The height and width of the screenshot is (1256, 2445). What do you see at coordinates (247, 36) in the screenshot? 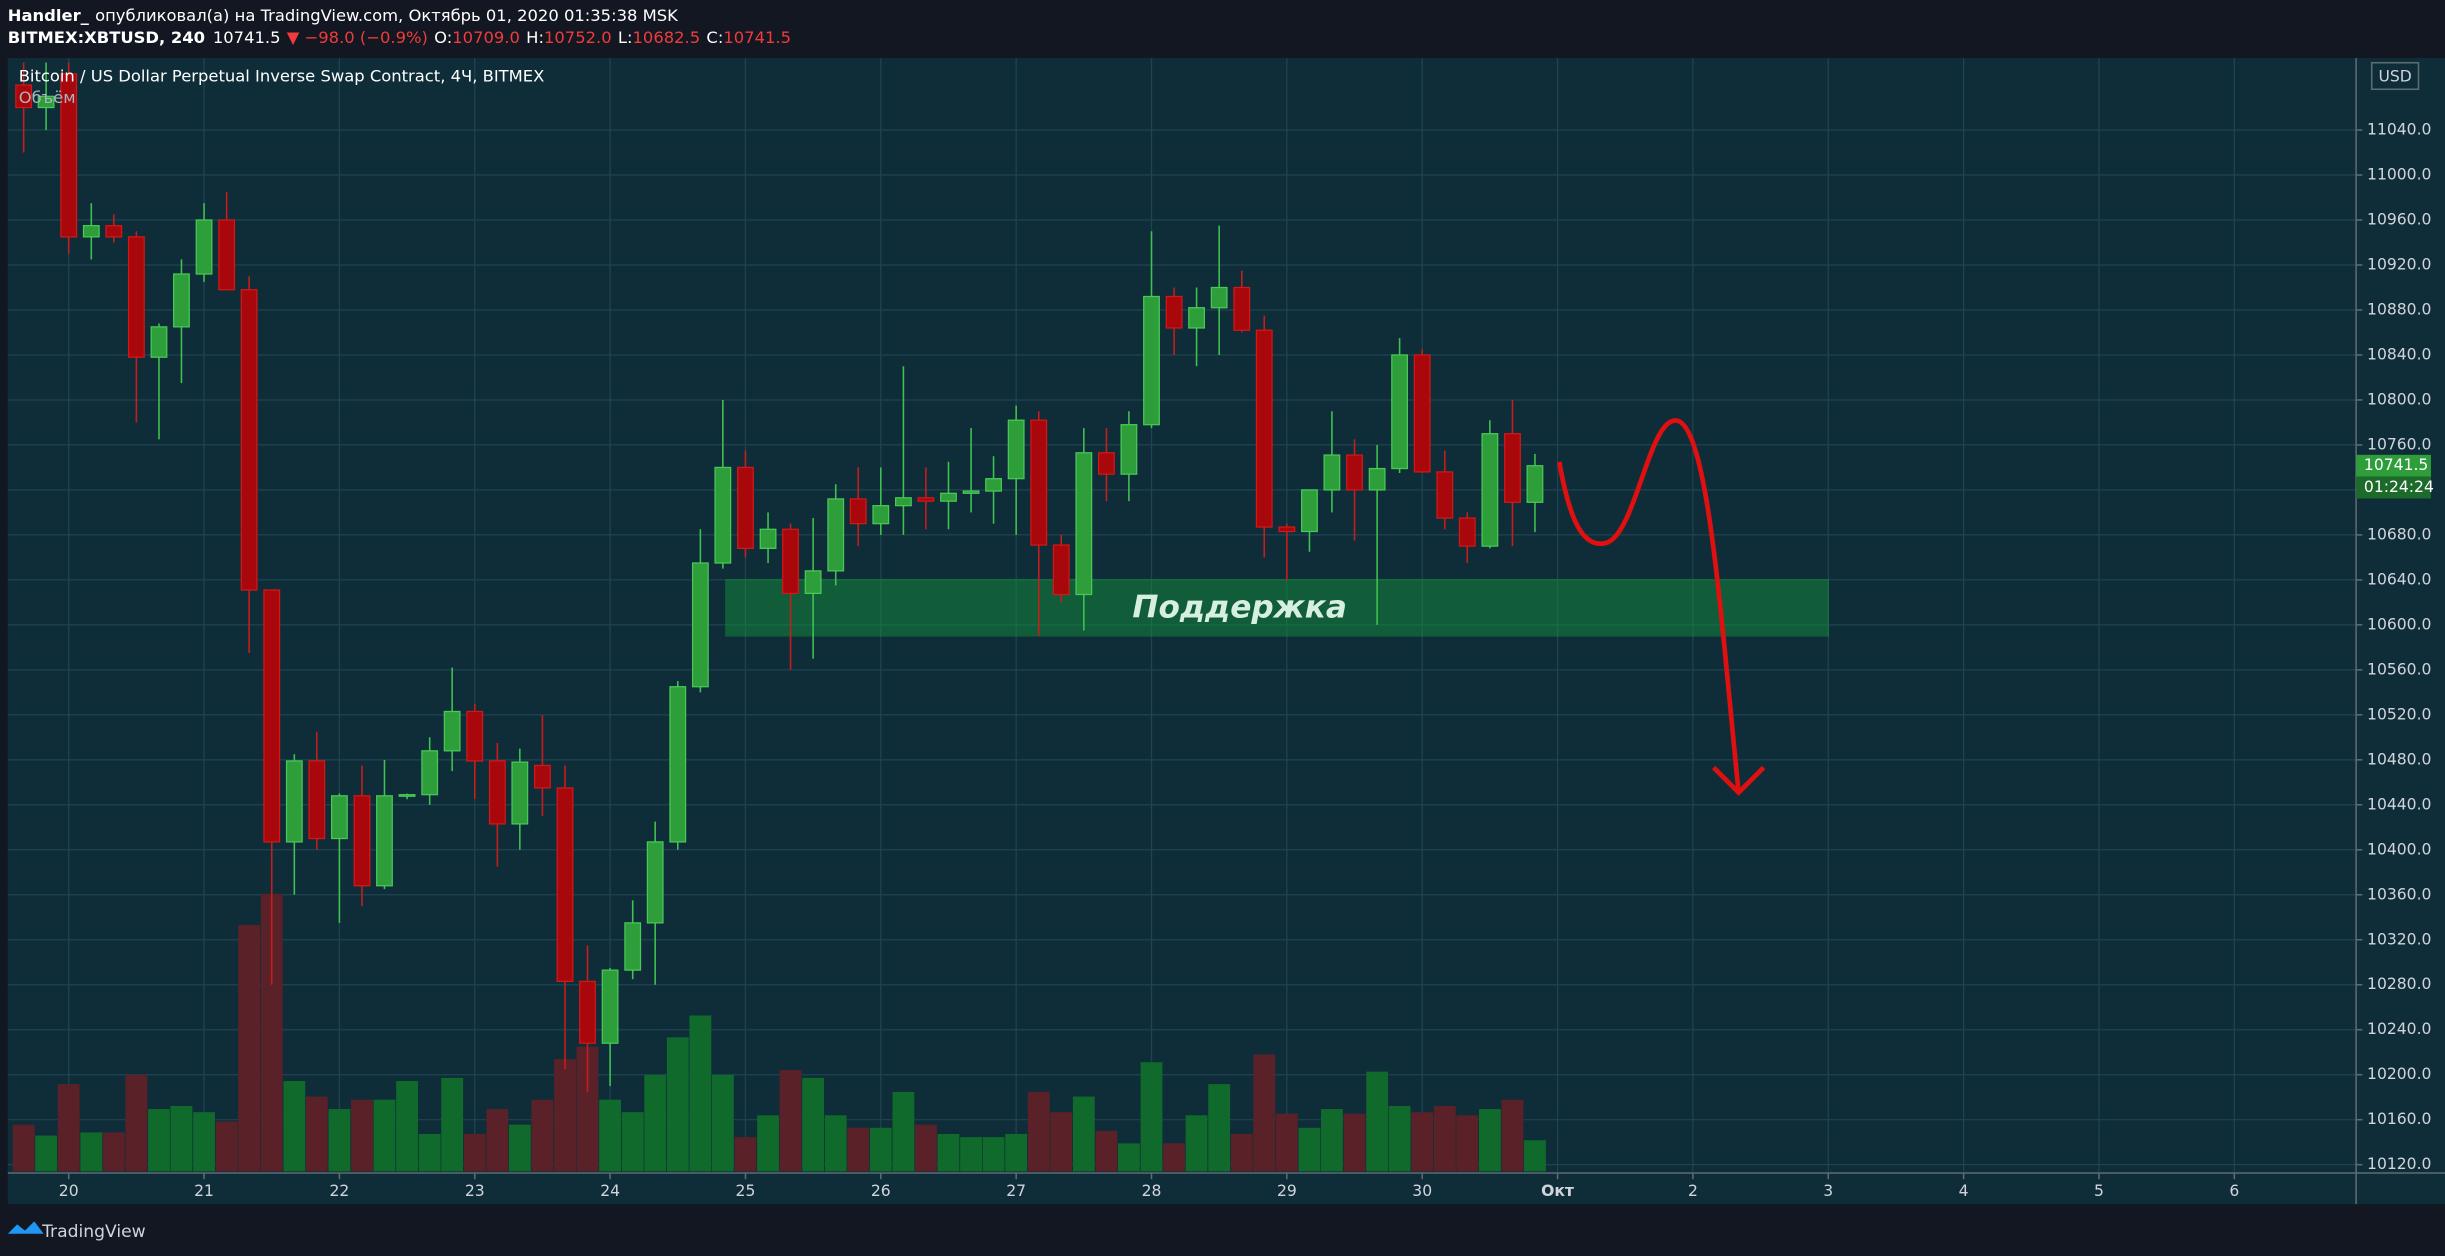
I see `last-price: 10741.5` at bounding box center [247, 36].